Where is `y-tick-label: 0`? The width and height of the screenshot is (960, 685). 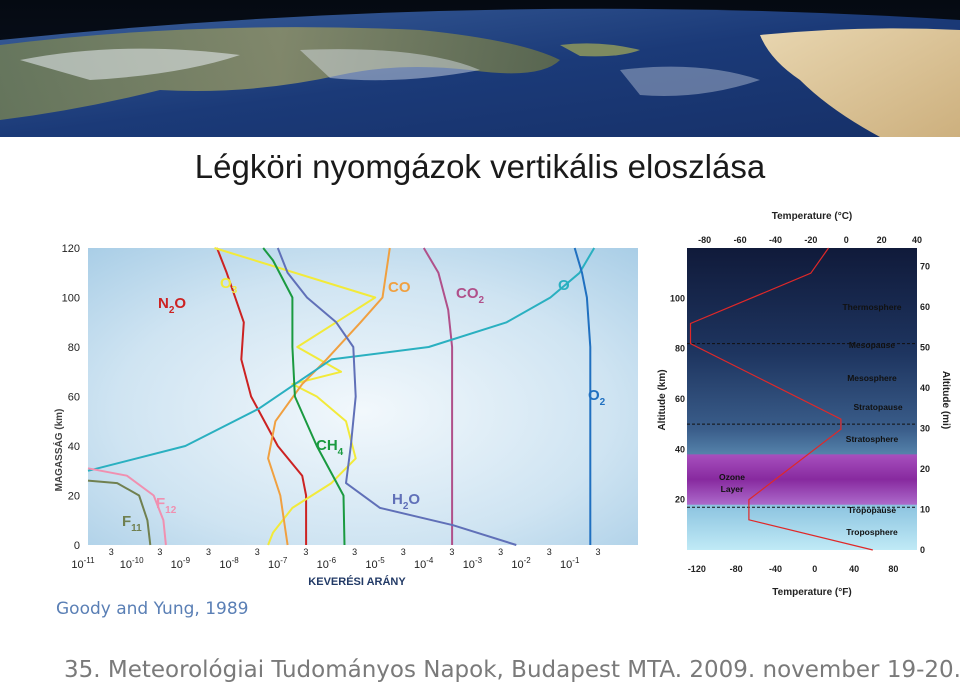 y-tick-label: 0 is located at coordinates (77, 546).